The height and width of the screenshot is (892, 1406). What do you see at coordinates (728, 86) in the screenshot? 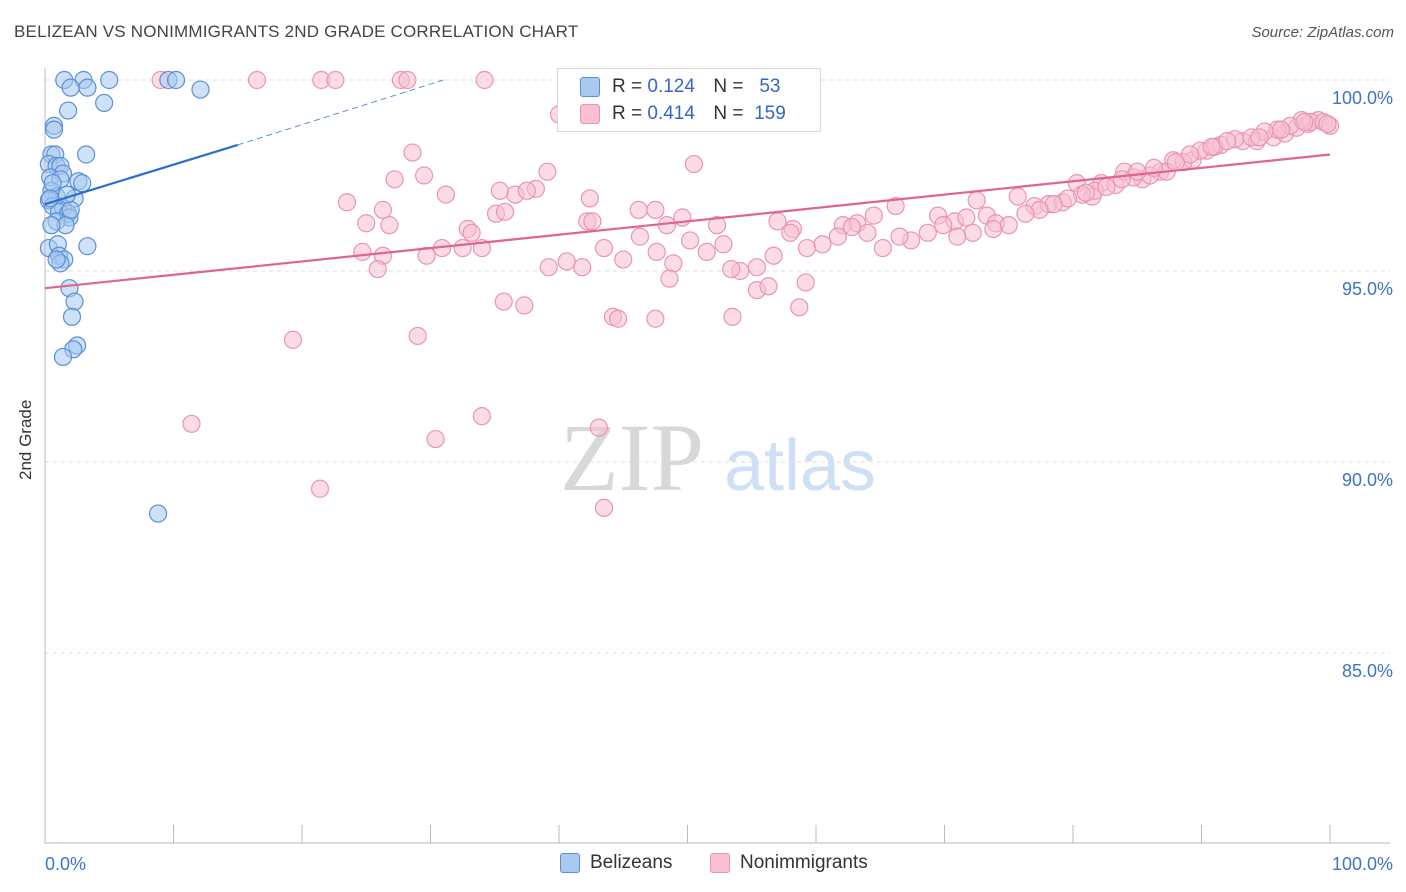
I see `n-label: N =` at bounding box center [728, 86].